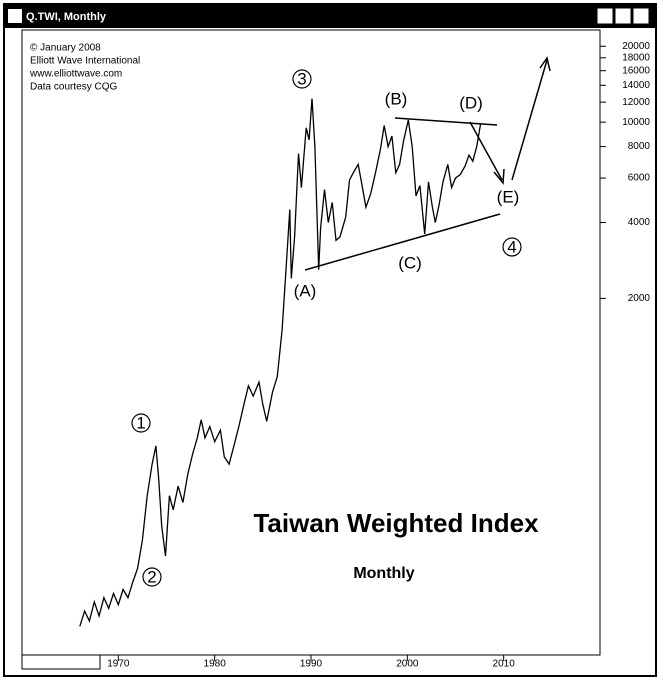 The height and width of the screenshot is (685, 660). Describe the element at coordinates (623, 16) in the screenshot. I see `maximize-button` at that location.